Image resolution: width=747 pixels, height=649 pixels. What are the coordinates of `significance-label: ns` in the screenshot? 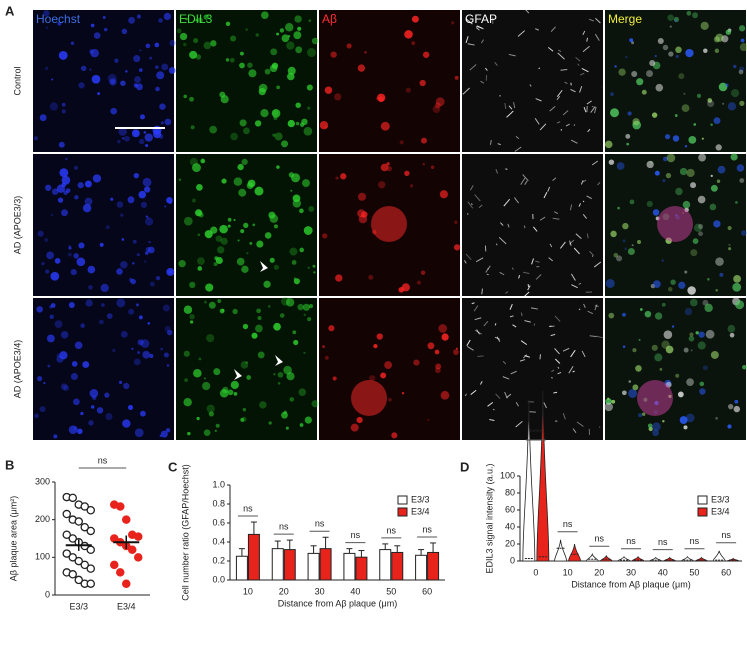 It's located at (103, 460).